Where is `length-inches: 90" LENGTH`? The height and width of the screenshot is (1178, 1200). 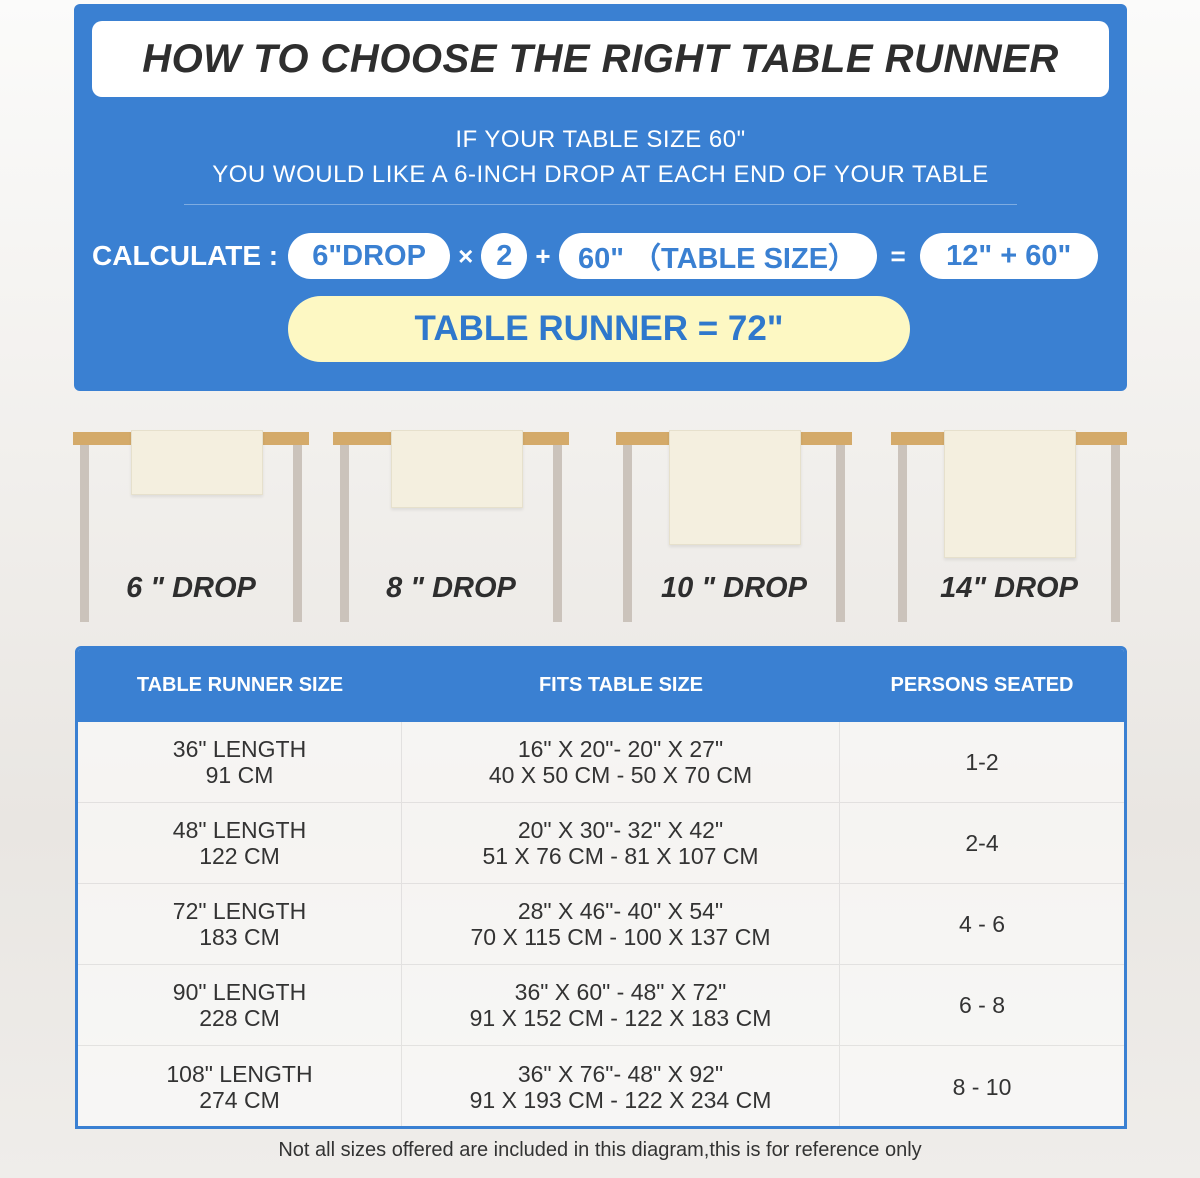
length-inches: 90" LENGTH is located at coordinates (239, 992).